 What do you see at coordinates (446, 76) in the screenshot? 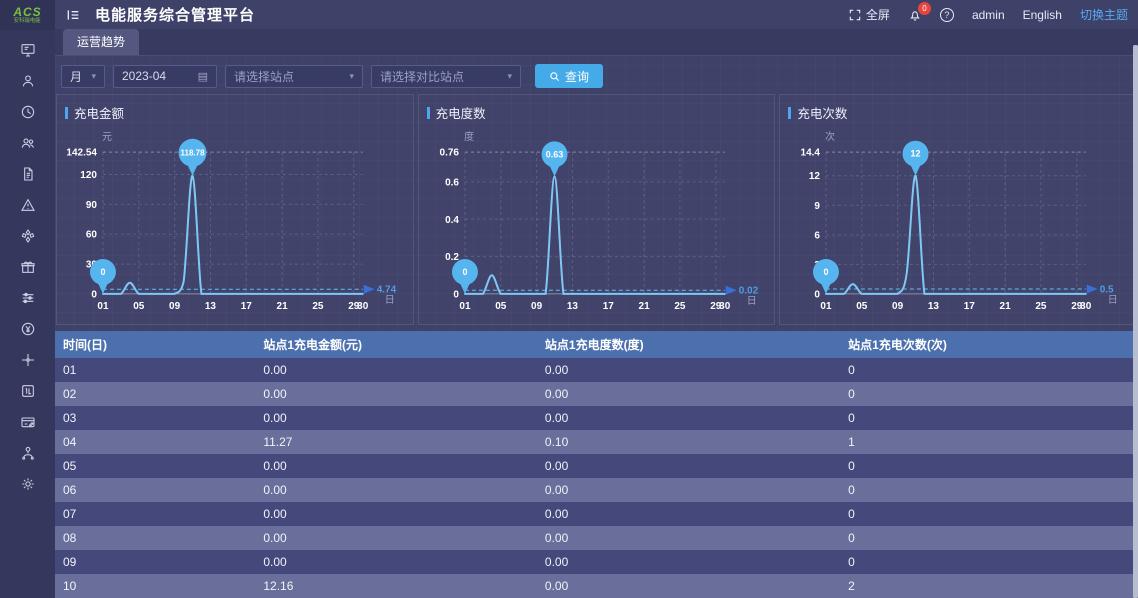
I see `compare-station-select: 请选择对比站点 ▾` at bounding box center [446, 76].